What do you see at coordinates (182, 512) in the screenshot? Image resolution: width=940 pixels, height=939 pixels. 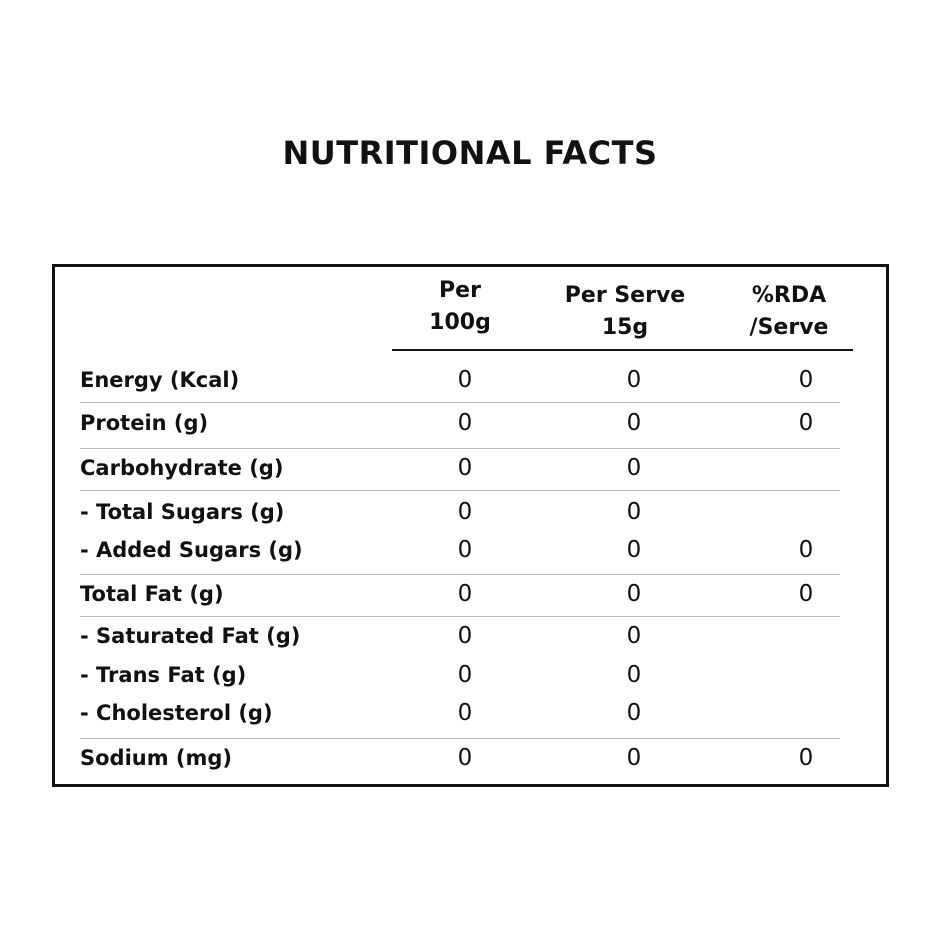 I see `row-label: - Total Sugars (g)` at bounding box center [182, 512].